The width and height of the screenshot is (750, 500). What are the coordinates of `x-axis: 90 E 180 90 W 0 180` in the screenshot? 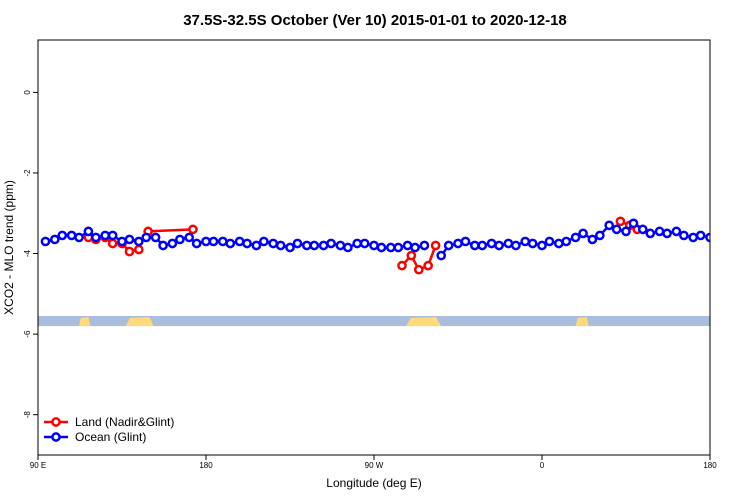 It's located at (373, 462).